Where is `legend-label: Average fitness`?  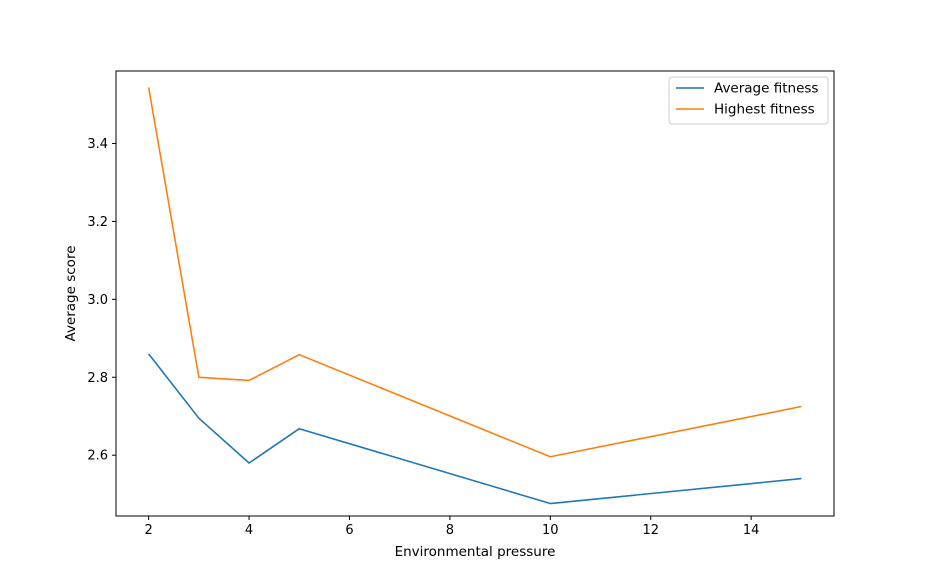
legend-label: Average fitness is located at coordinates (766, 89).